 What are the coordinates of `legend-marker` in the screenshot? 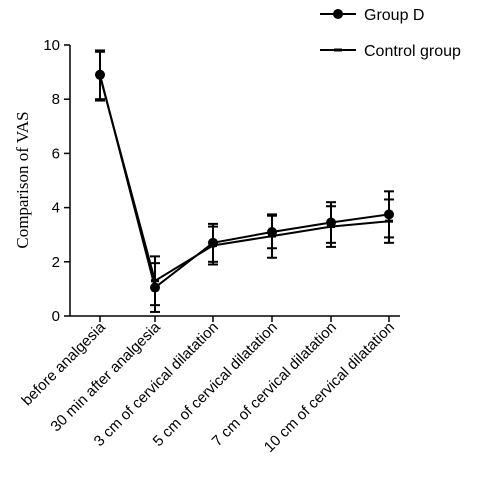 It's located at (338, 14).